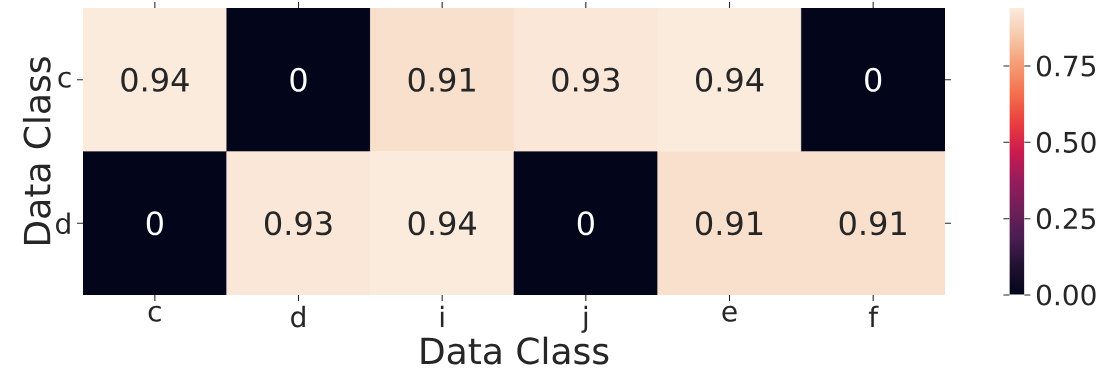  I want to click on color-bar-label: 0.75, so click(1065, 66).